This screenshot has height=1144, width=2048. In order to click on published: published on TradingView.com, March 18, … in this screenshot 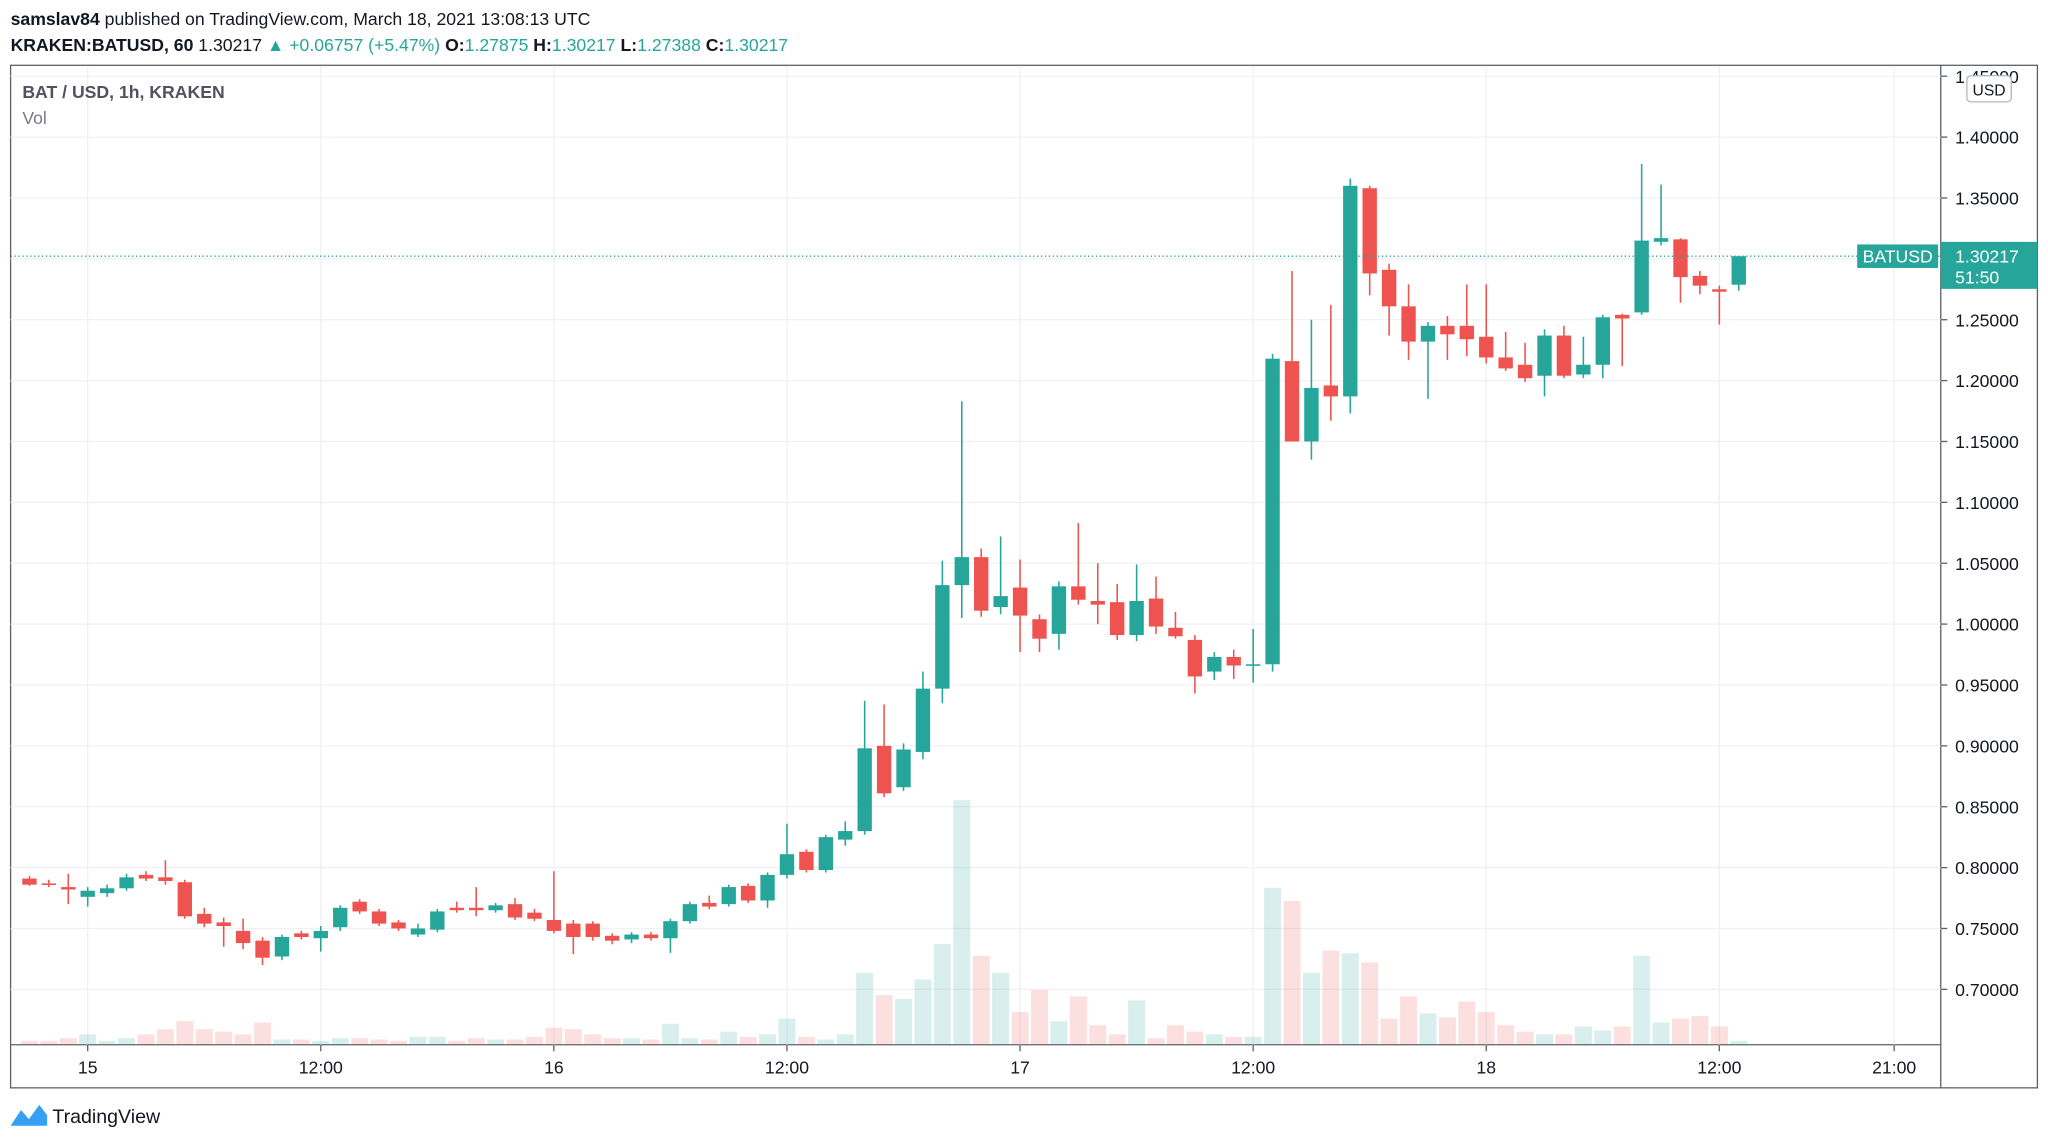, I will do `click(348, 19)`.